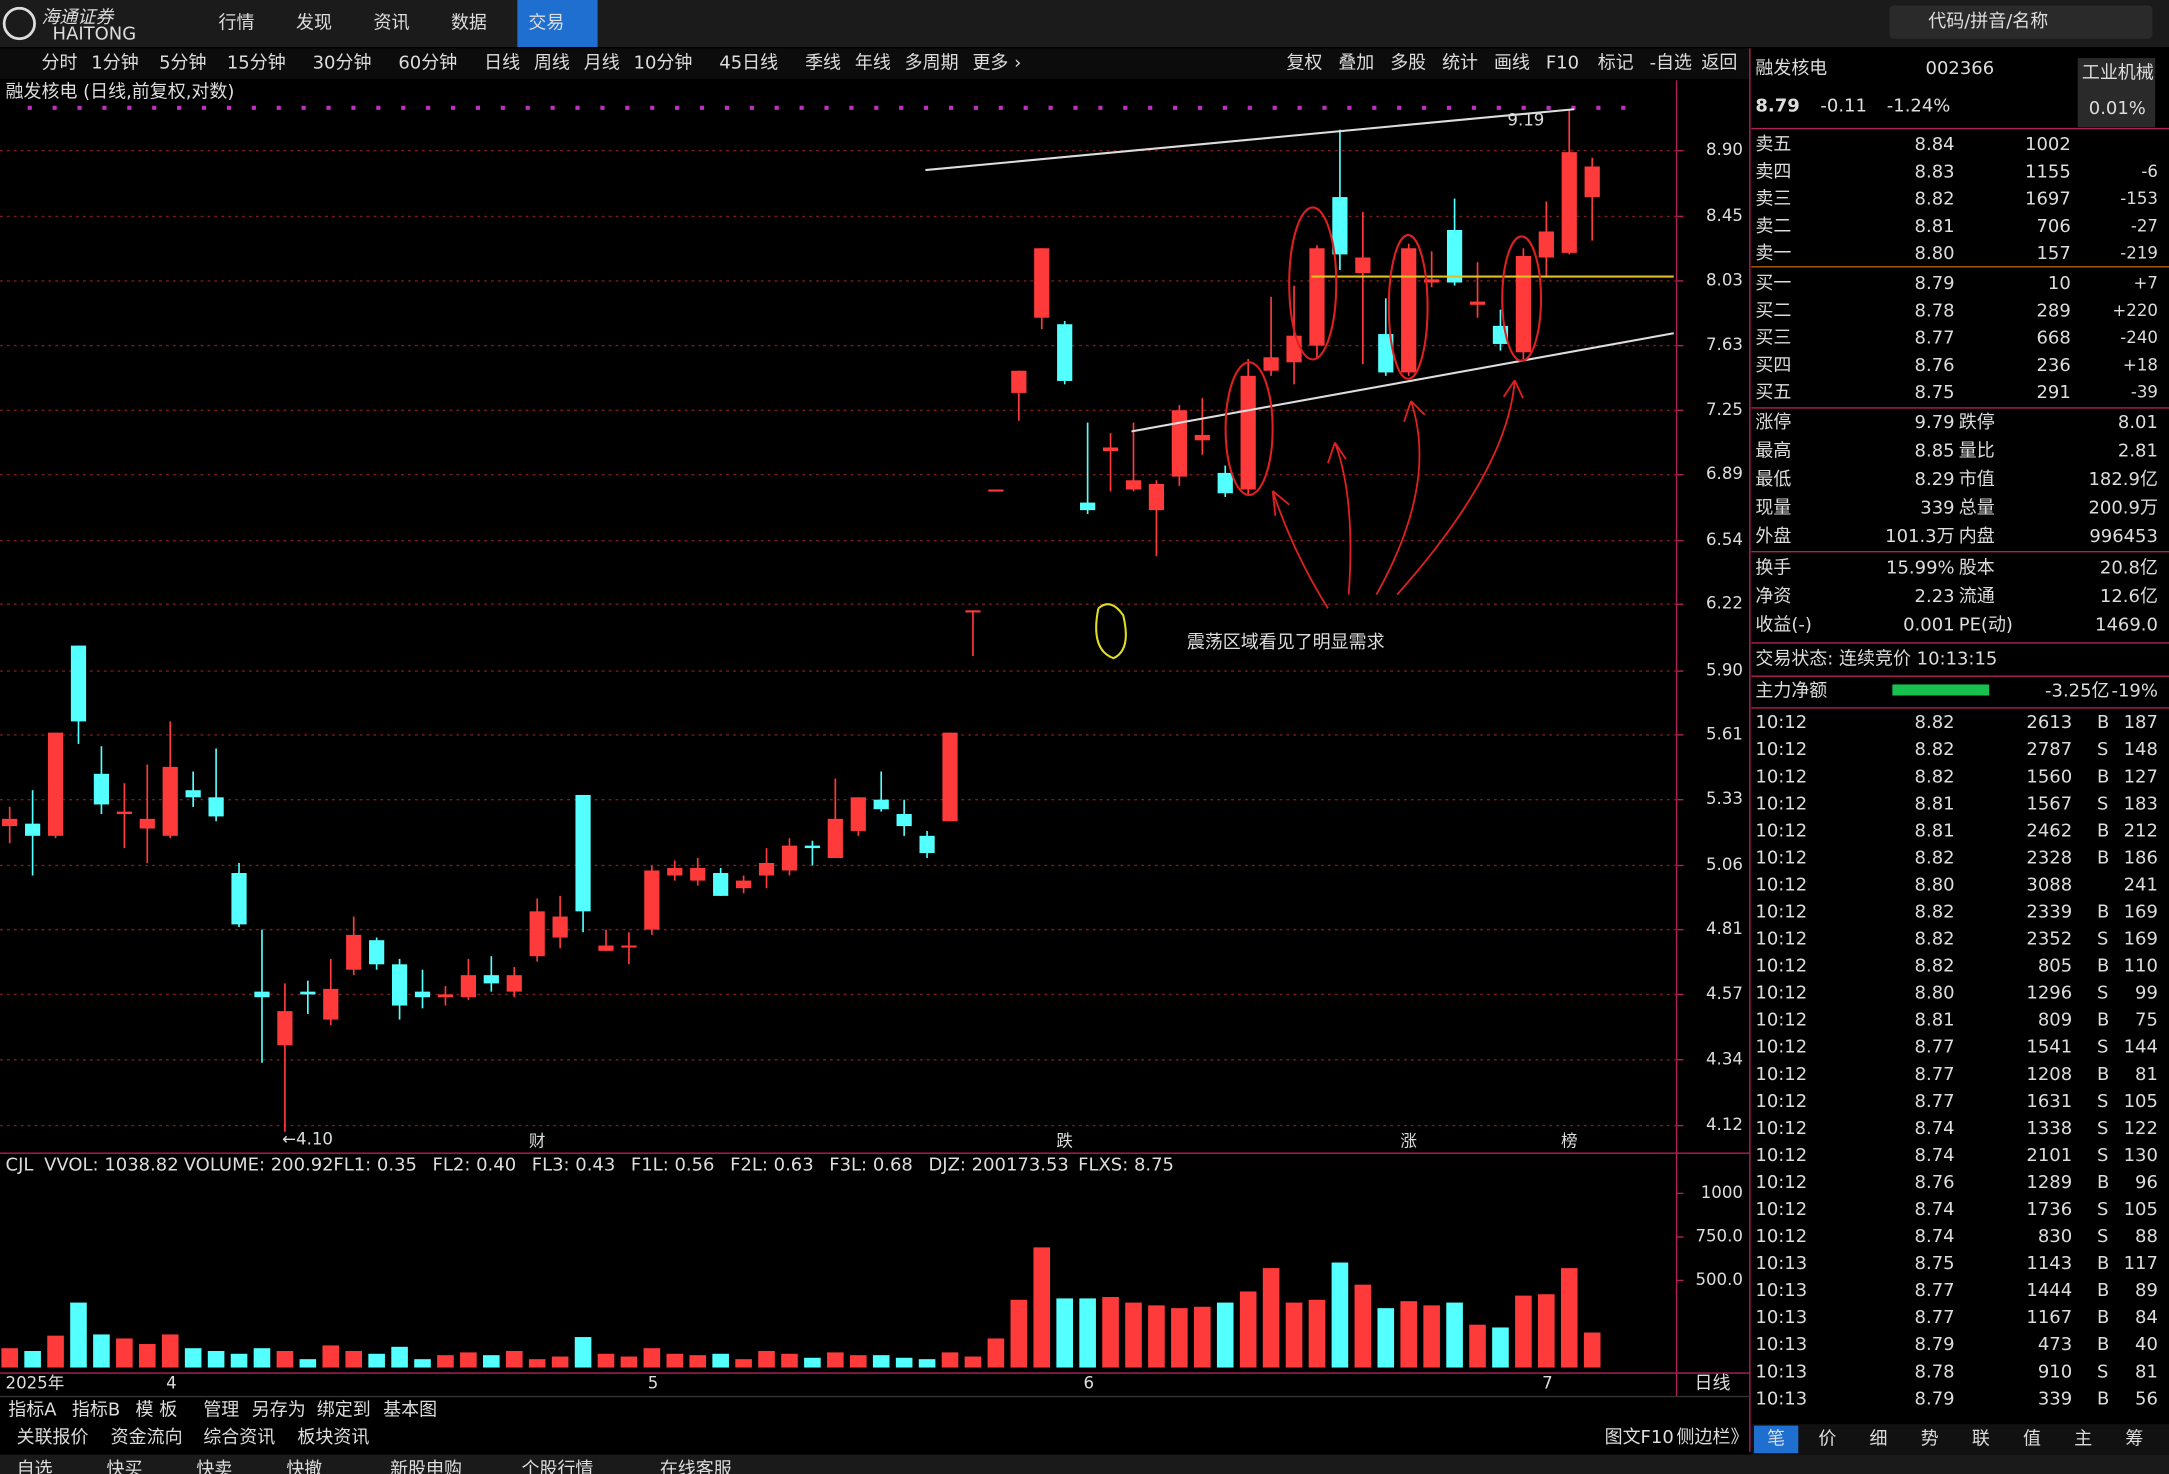 The image size is (2169, 1474). What do you see at coordinates (344, 1409) in the screenshot?
I see `bottom-tab: 绑定到` at bounding box center [344, 1409].